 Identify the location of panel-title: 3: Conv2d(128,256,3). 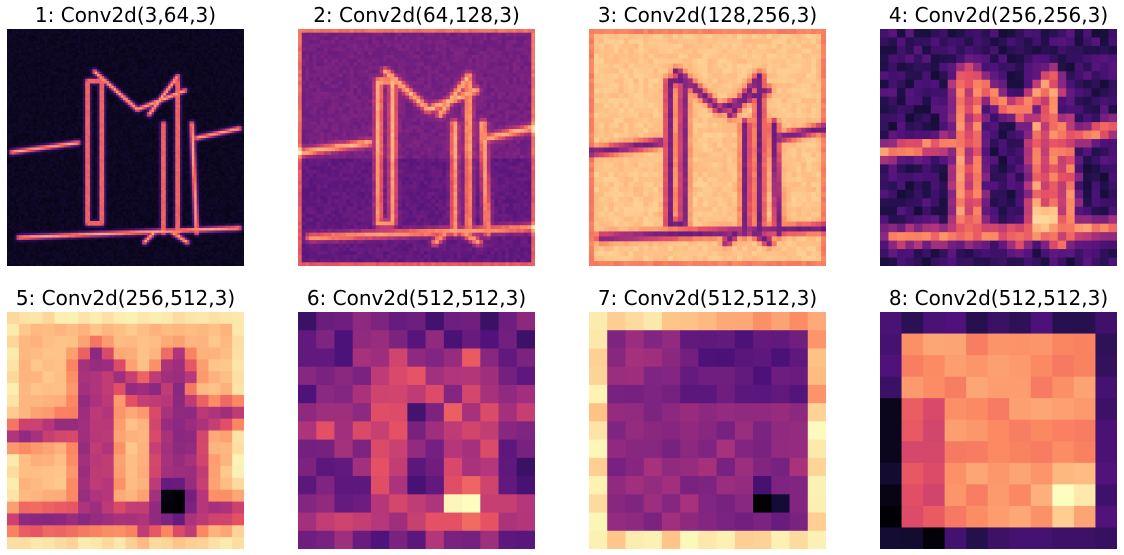
(707, 15).